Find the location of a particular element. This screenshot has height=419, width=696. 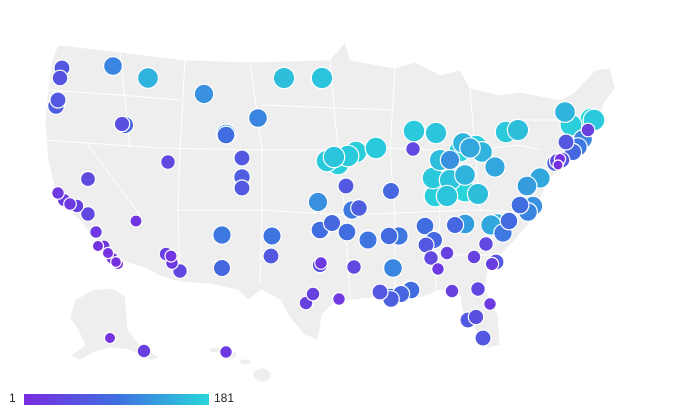

legend-max-label: 181 is located at coordinates (224, 398).